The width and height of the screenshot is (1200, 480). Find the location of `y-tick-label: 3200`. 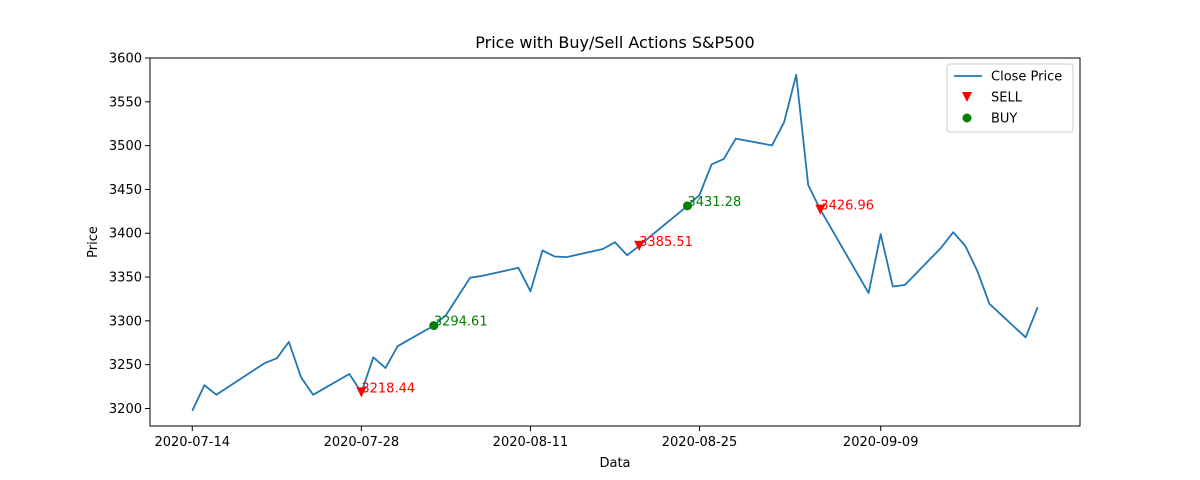

y-tick-label: 3200 is located at coordinates (125, 409).